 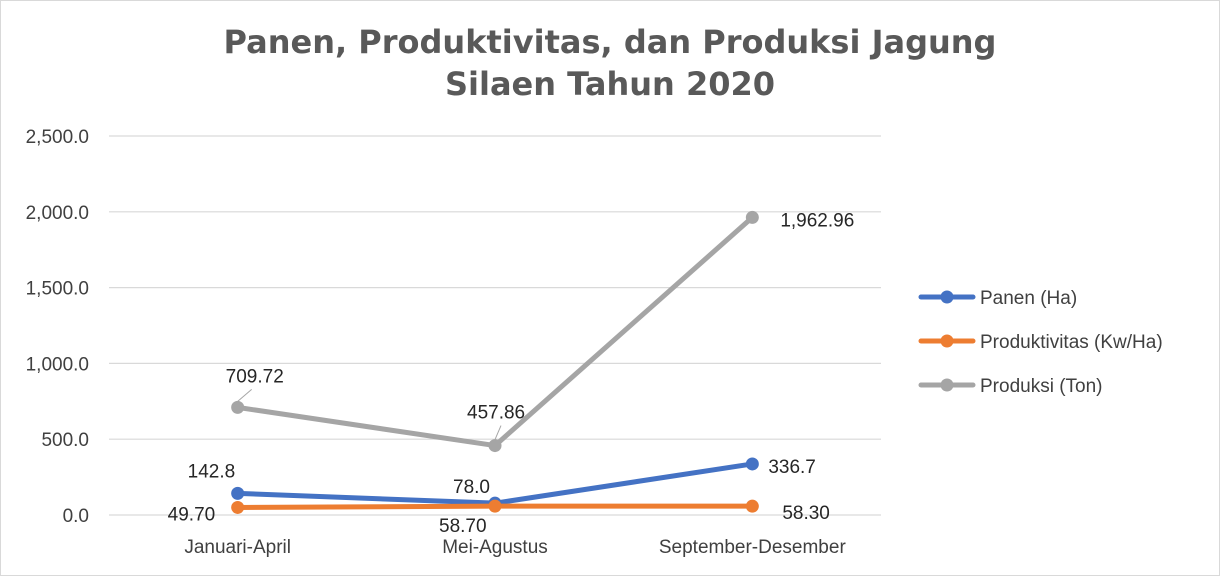 I want to click on data-label: 1,962.96, so click(x=817, y=220).